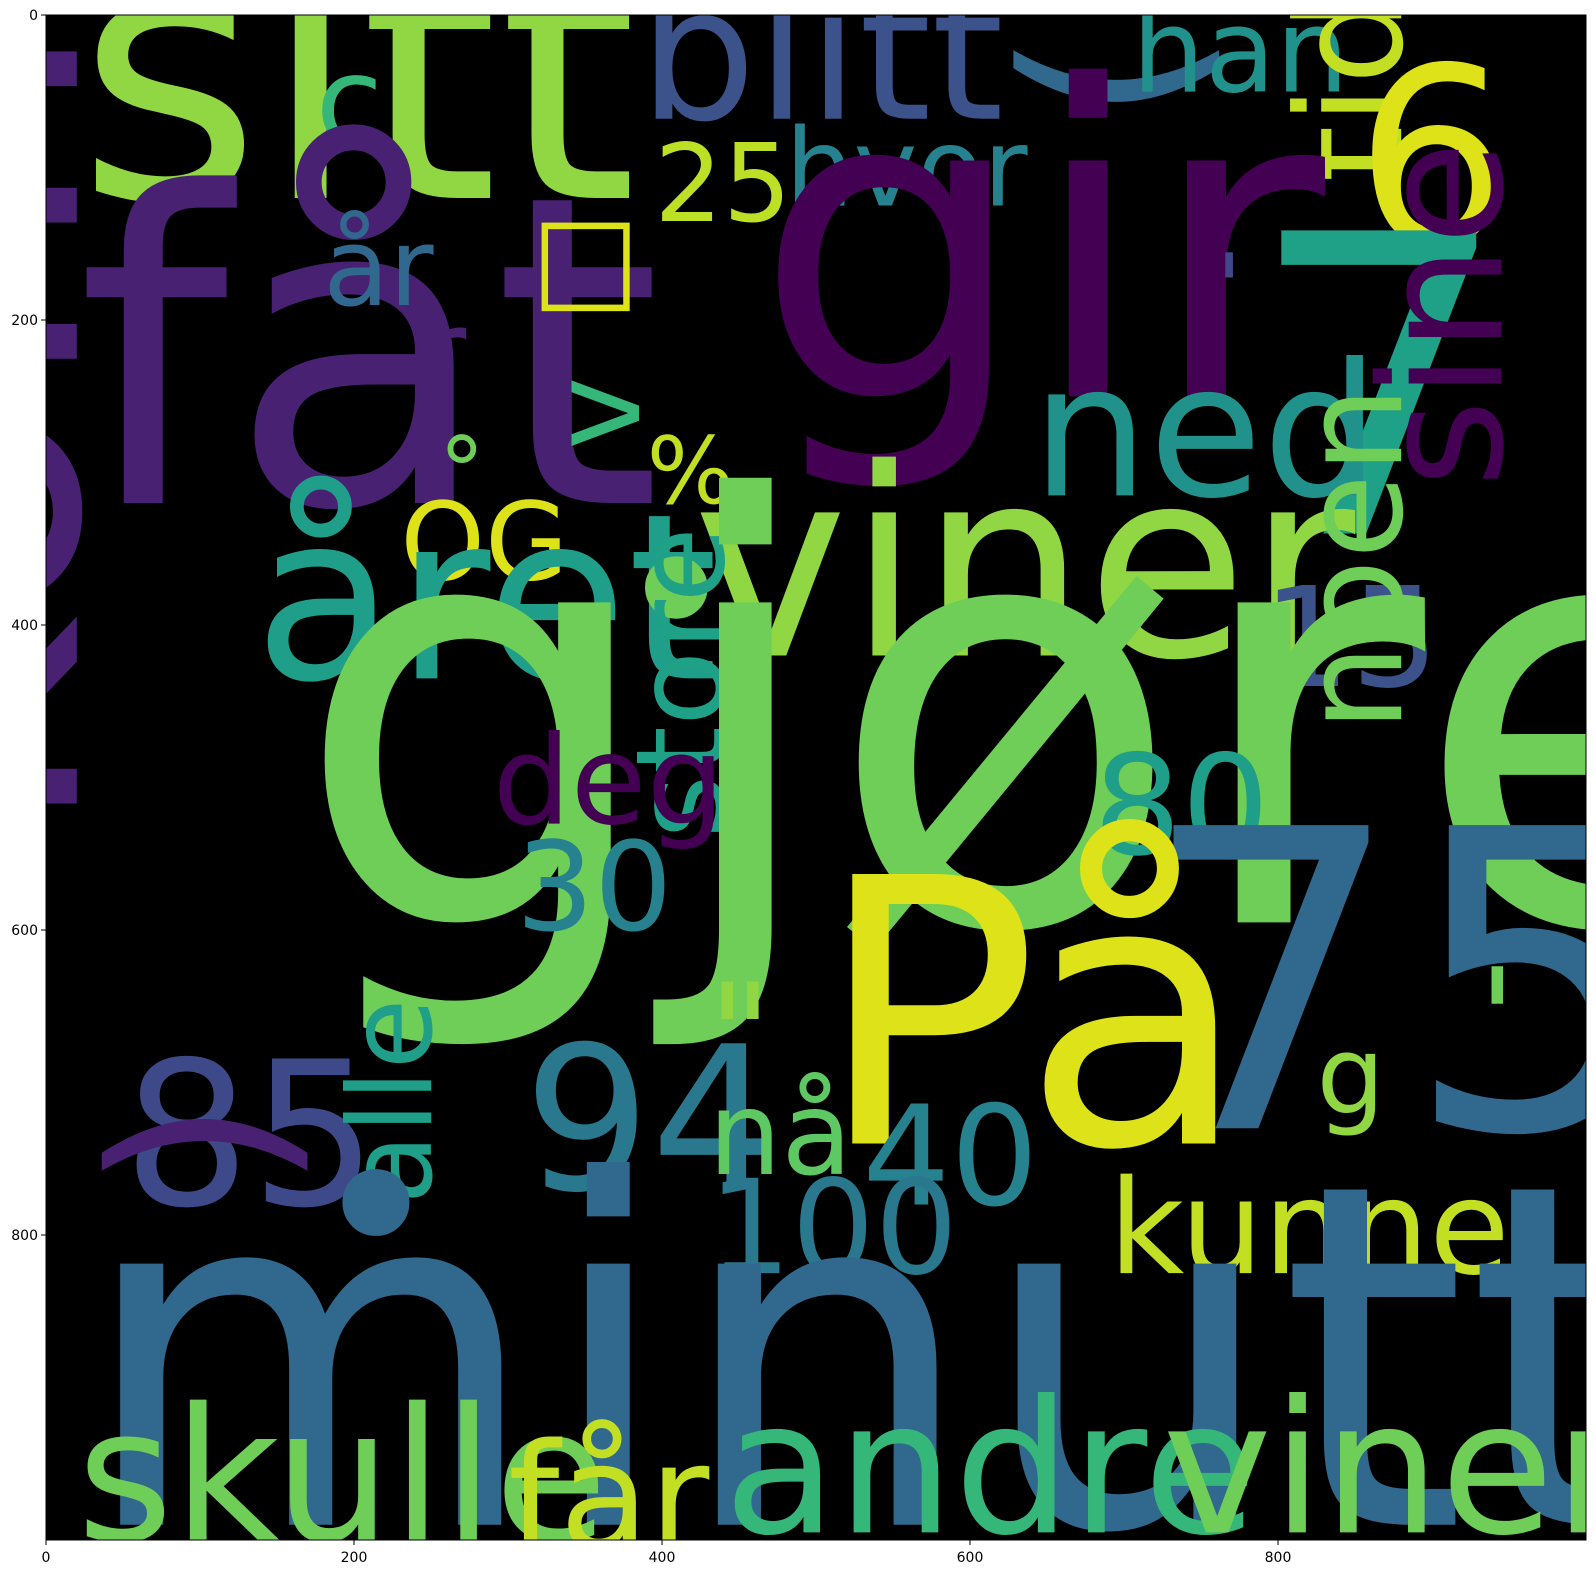  Describe the element at coordinates (691, 471) in the screenshot. I see `word-20: %` at that location.